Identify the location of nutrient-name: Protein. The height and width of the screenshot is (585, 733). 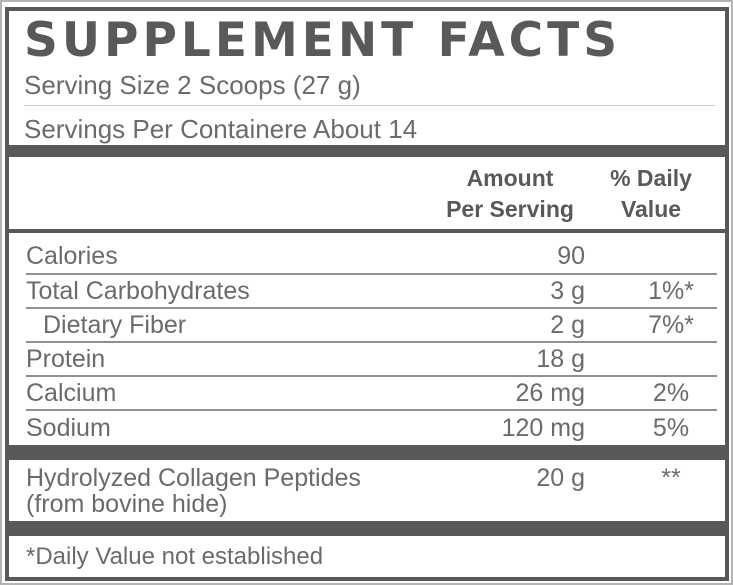
(66, 358).